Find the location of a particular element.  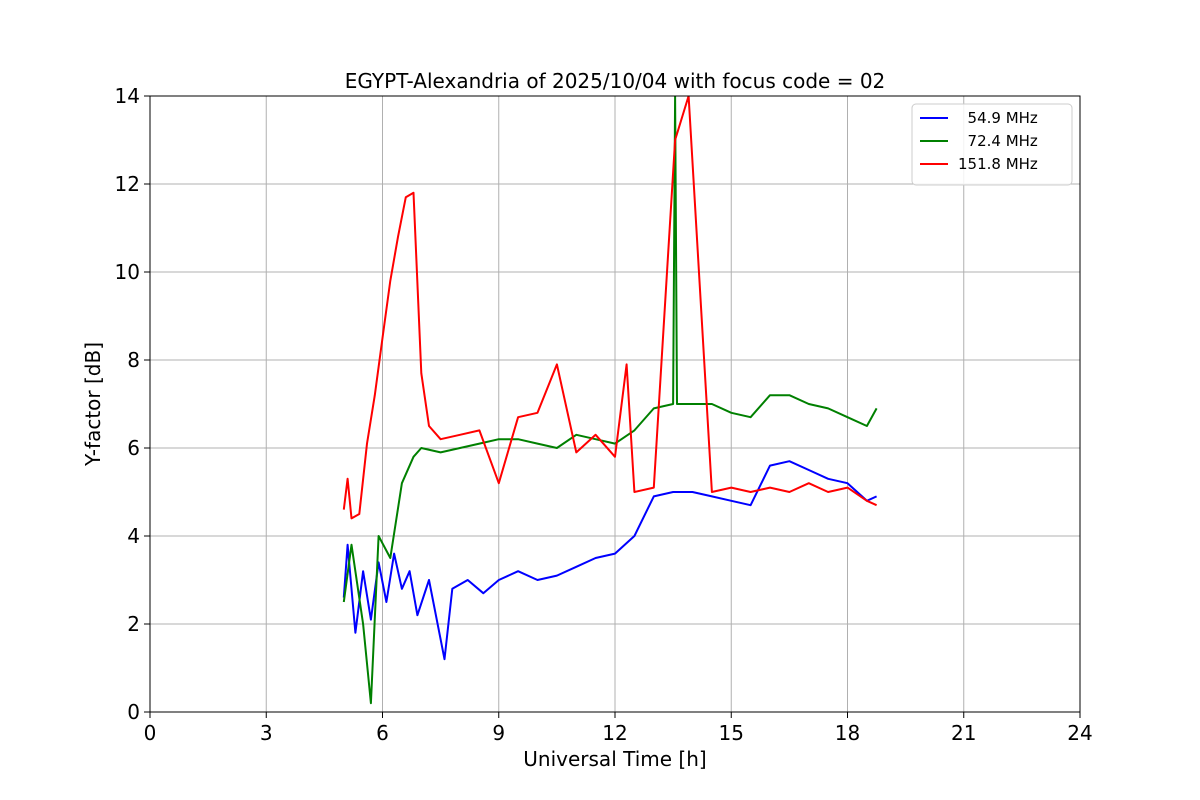

series-line is located at coordinates (610, 560).